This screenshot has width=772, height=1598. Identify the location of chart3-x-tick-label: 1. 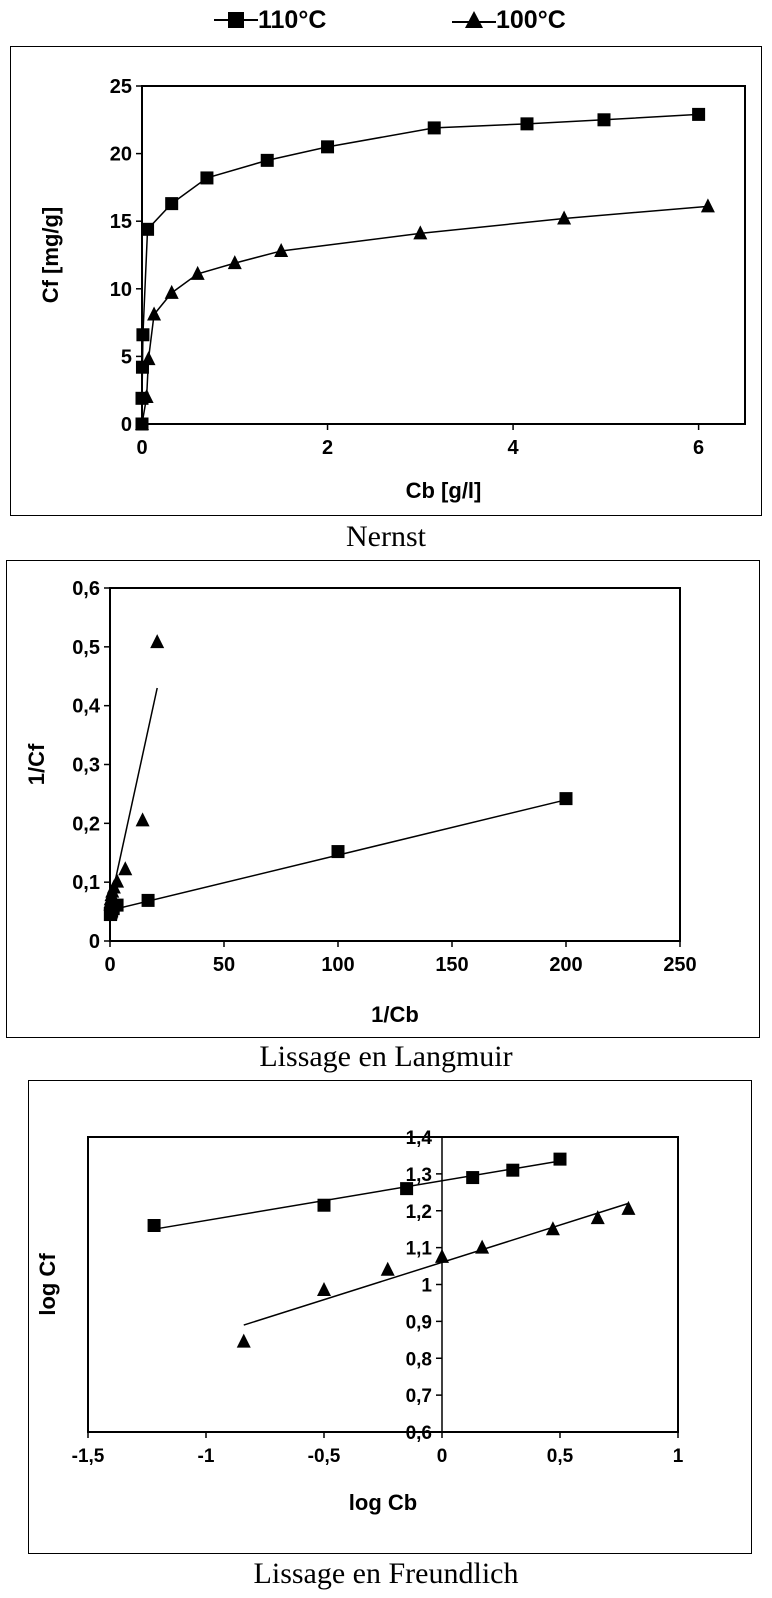
(678, 1456).